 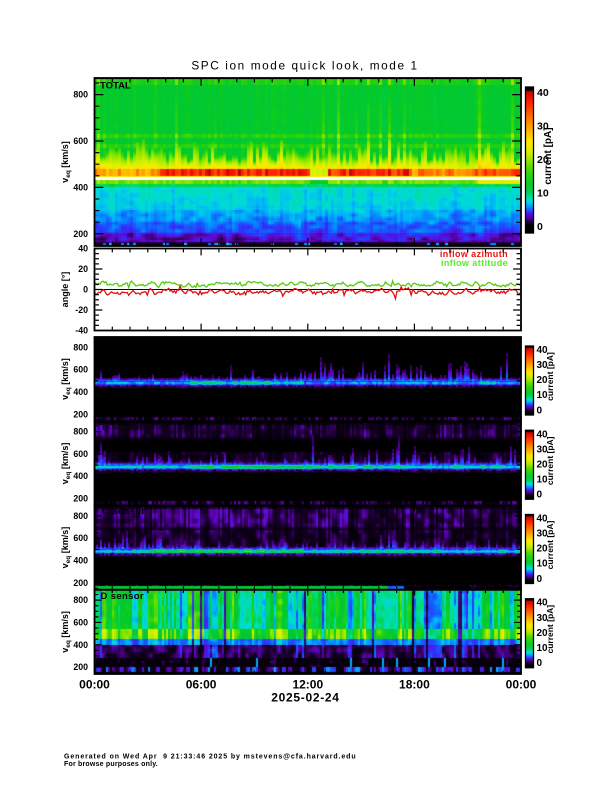 I want to click on svg-text: inflow azimuth, so click(x=474, y=254).